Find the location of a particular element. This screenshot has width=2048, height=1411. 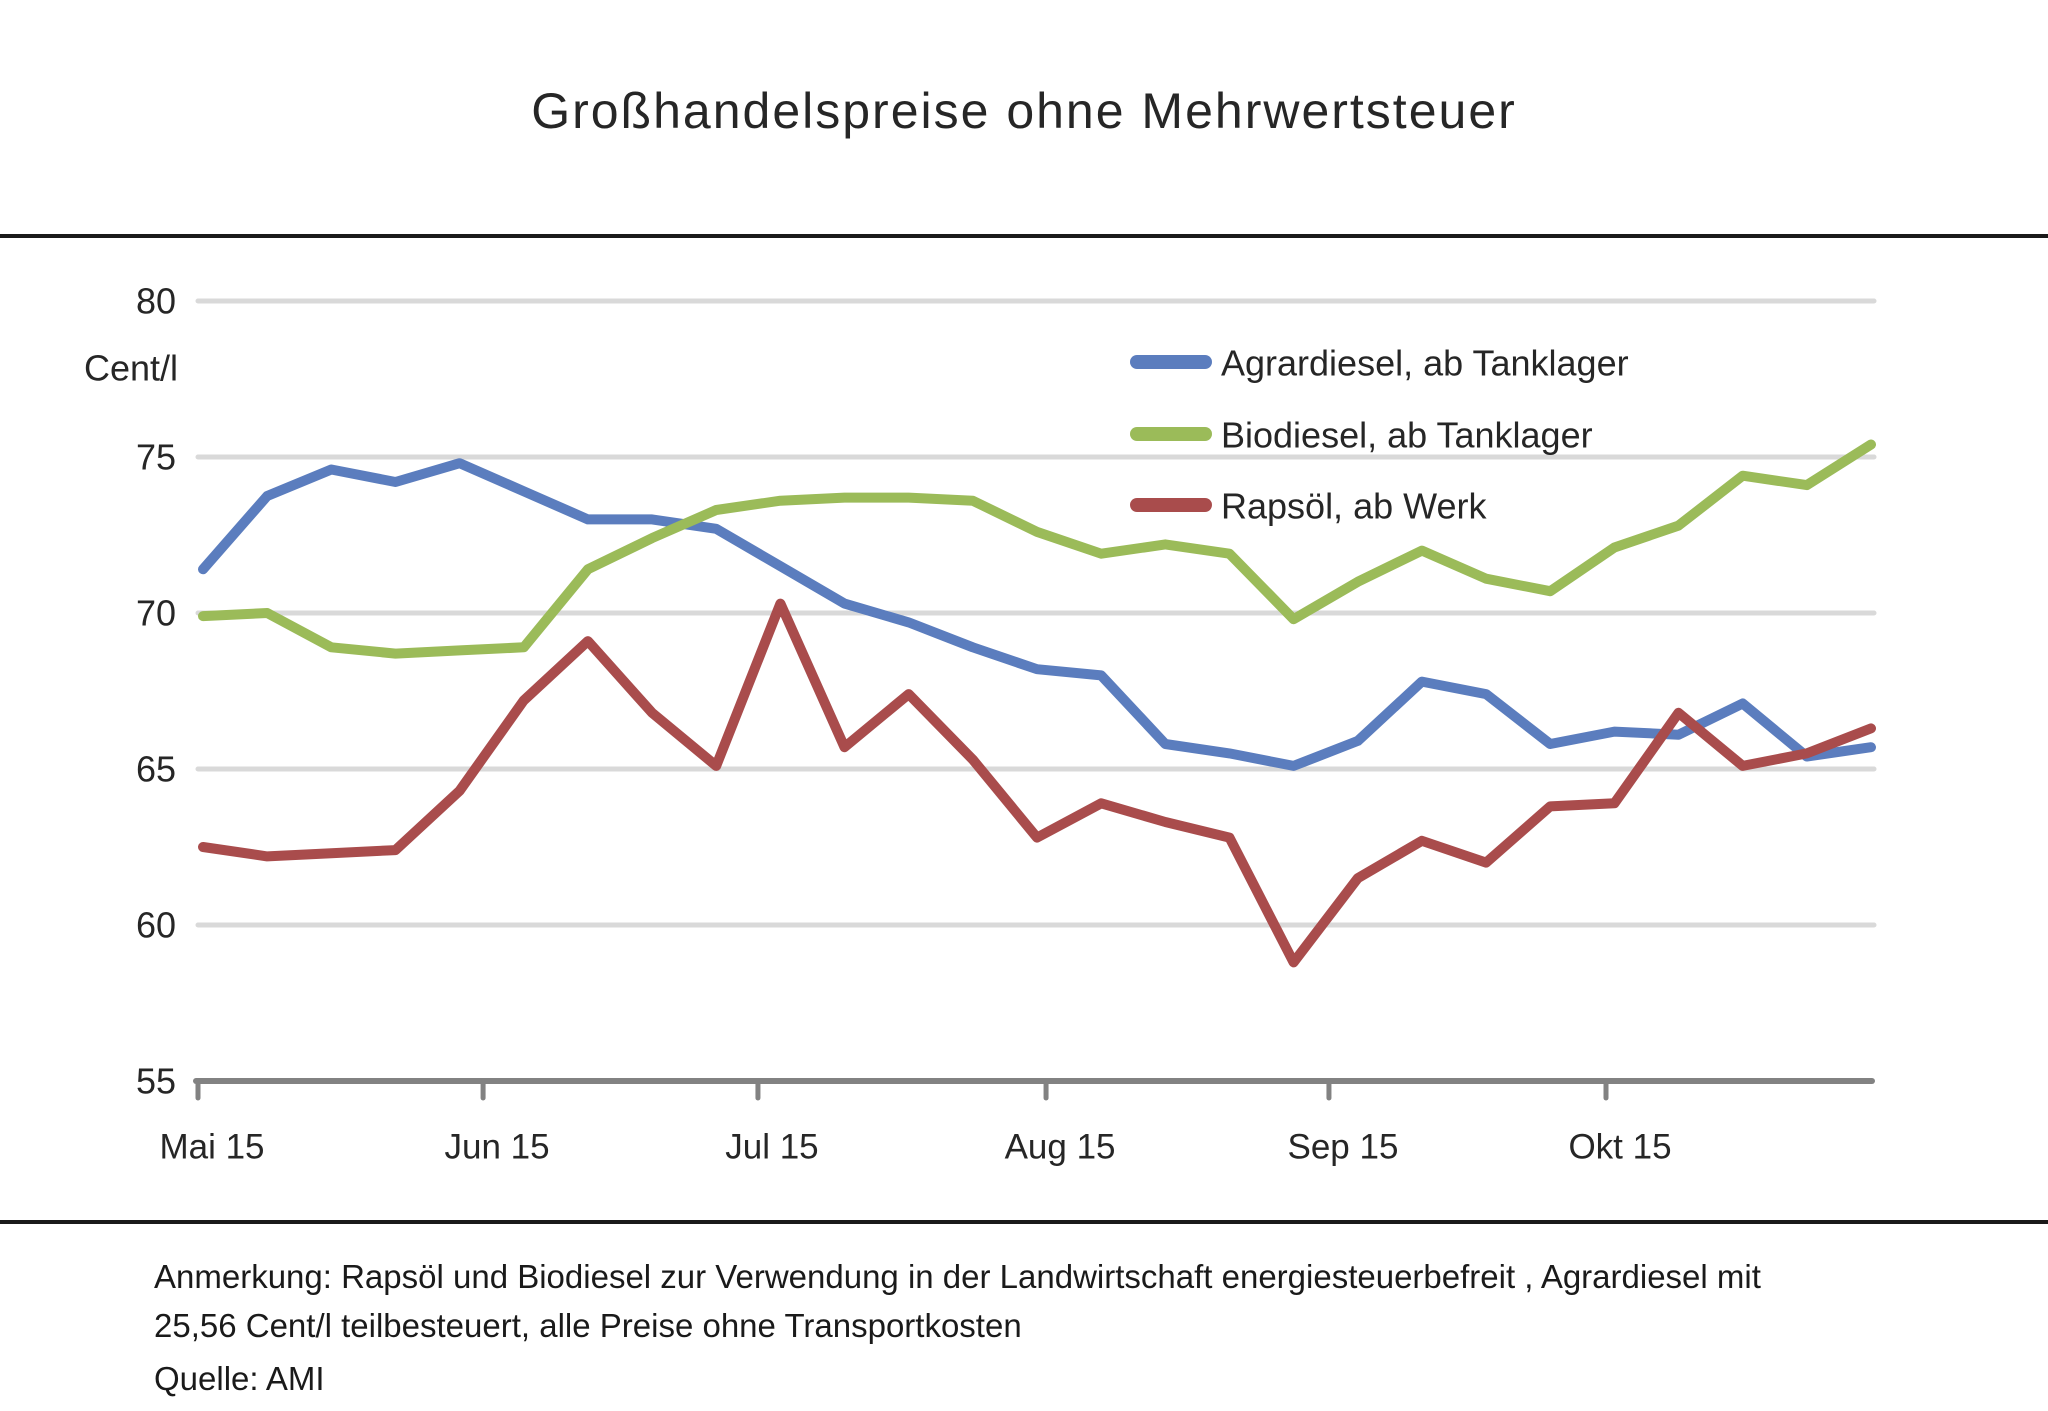

legend-label-2: Rapsöl, ab Werk is located at coordinates (1354, 506).